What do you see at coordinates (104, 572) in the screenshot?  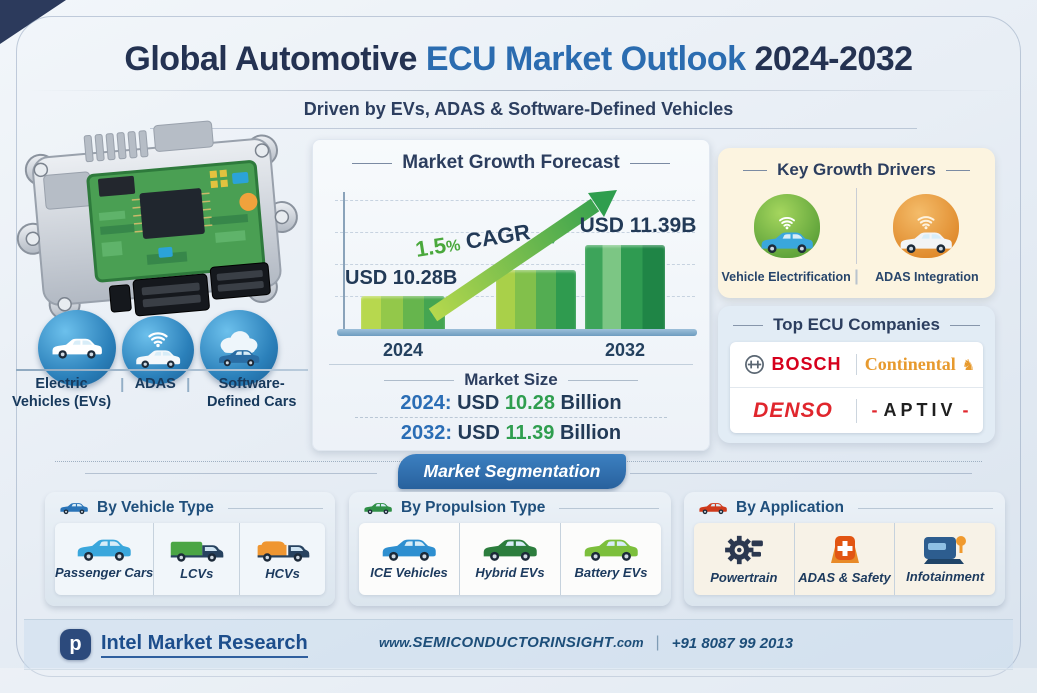 I see `item-label: Passenger Cars` at bounding box center [104, 572].